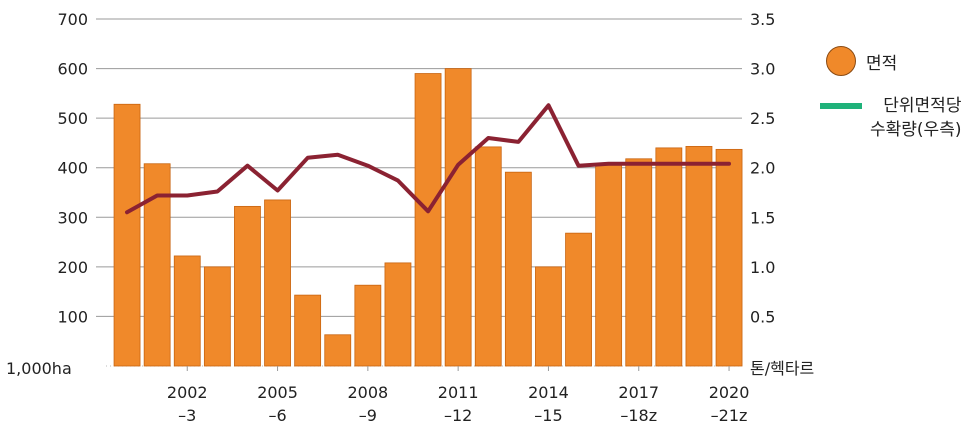  What do you see at coordinates (458, 415) in the screenshot?
I see `x-tick-label-sub: –12` at bounding box center [458, 415].